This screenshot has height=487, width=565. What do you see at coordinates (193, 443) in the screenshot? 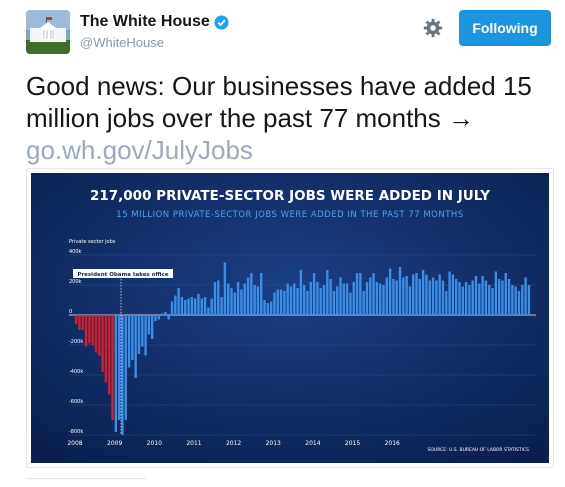
I see `x-tick-label: 2011` at bounding box center [193, 443].